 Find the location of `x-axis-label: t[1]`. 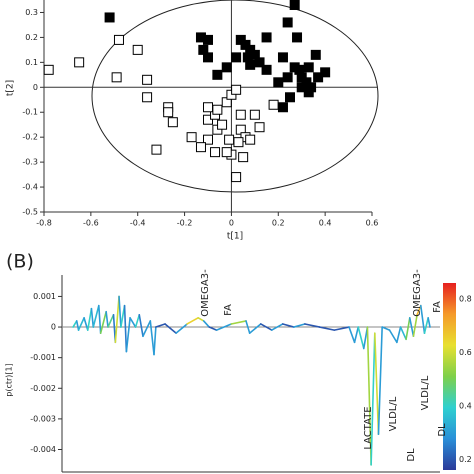

x-axis-label: t[1] is located at coordinates (235, 237).